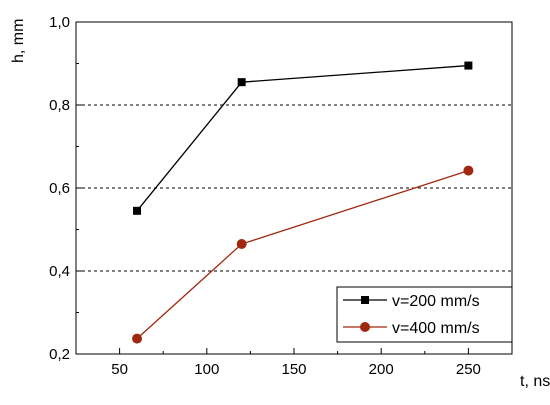 The width and height of the screenshot is (550, 405). I want to click on x-tick-label: 200, so click(381, 369).